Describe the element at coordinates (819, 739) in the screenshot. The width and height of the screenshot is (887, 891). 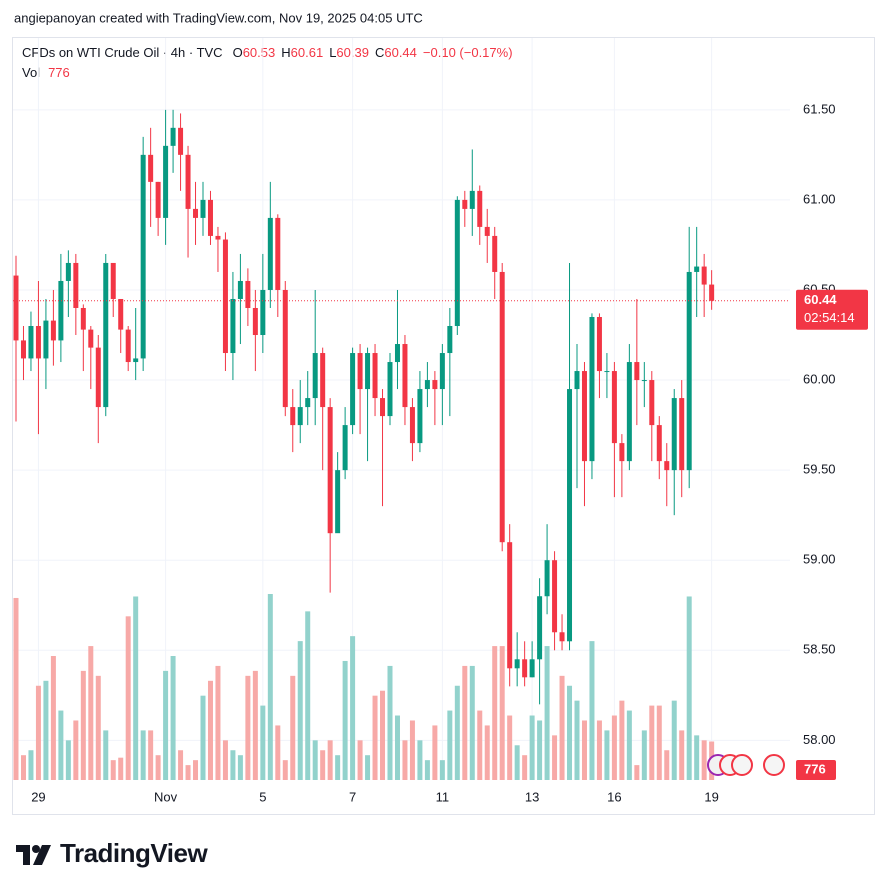
I see `y-tick-label: 58.00` at that location.